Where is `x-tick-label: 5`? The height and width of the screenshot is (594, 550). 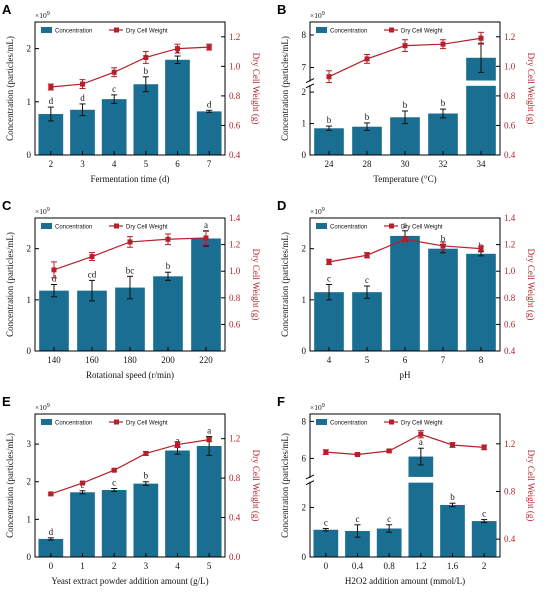
x-tick-label: 5 is located at coordinates (367, 360).